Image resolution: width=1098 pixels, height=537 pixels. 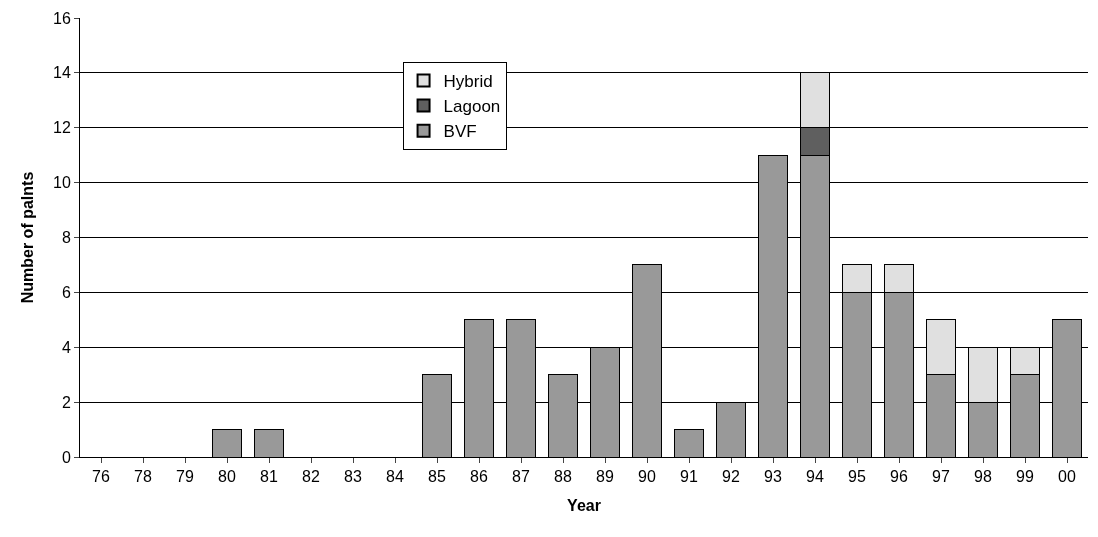 What do you see at coordinates (66, 238) in the screenshot?
I see `y-tick-label: 8` at bounding box center [66, 238].